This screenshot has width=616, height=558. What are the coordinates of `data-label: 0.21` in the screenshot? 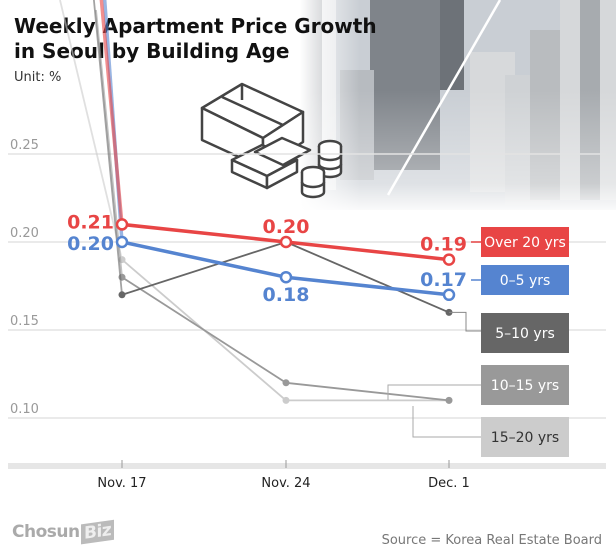 It's located at (90, 222).